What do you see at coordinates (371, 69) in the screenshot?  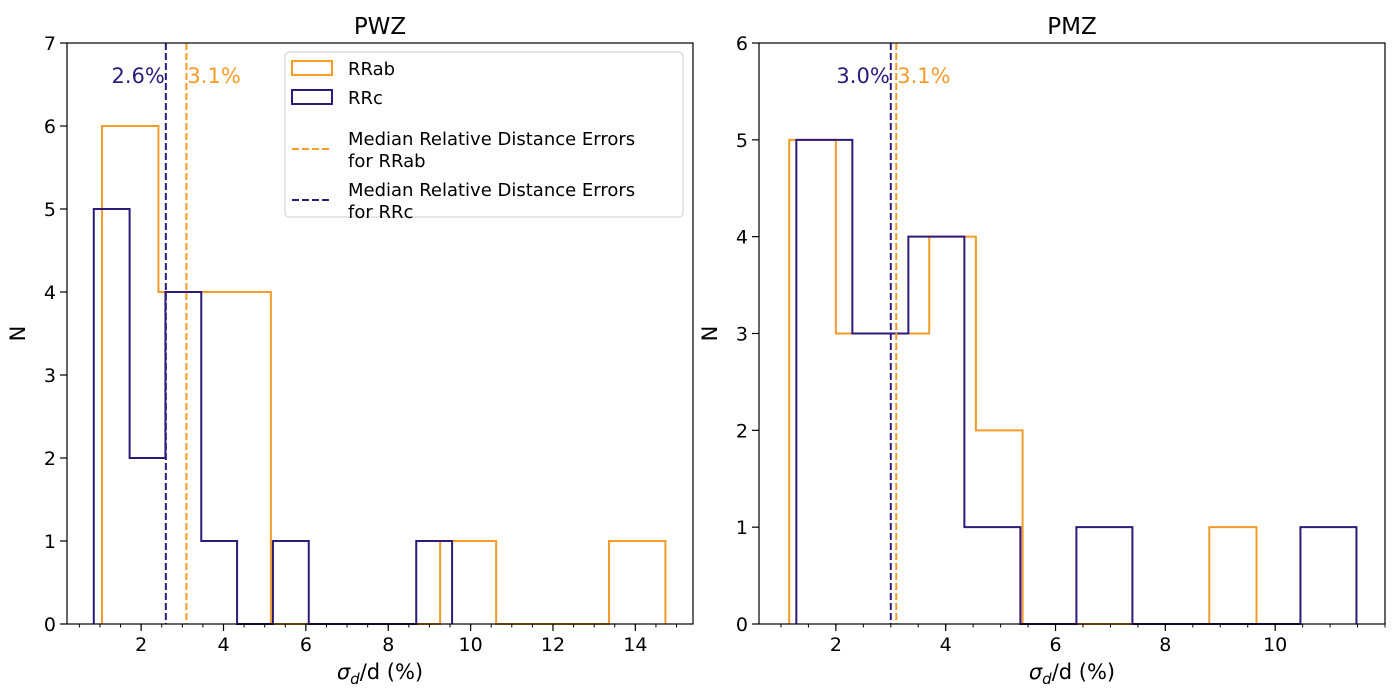 I see `legend-label: RRab` at bounding box center [371, 69].